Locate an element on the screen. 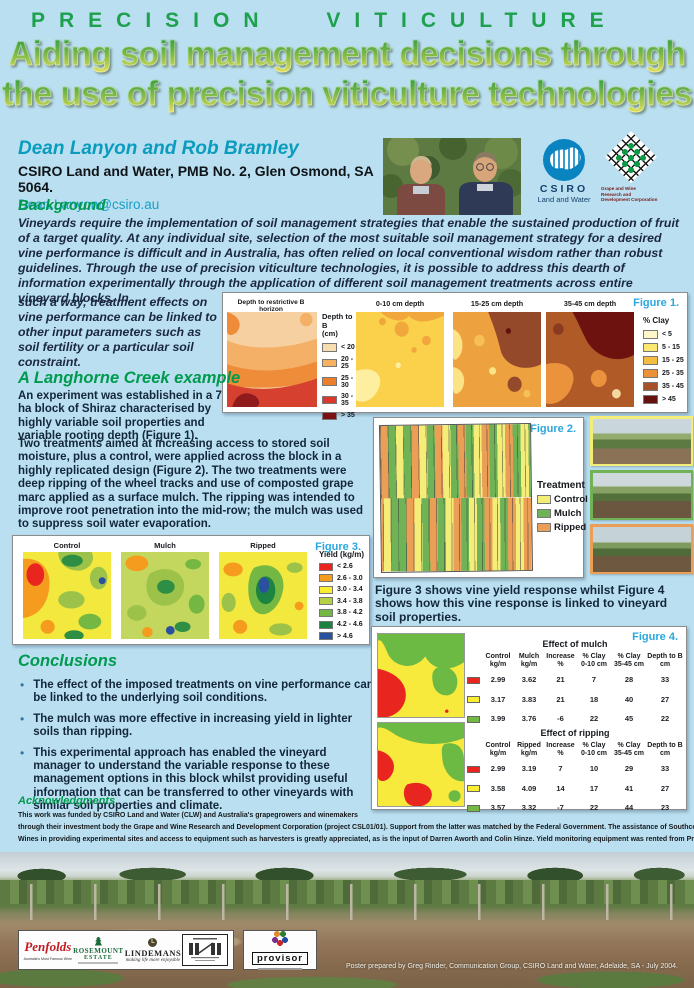 This screenshot has width=694, height=988. cell: 33 is located at coordinates (665, 679).